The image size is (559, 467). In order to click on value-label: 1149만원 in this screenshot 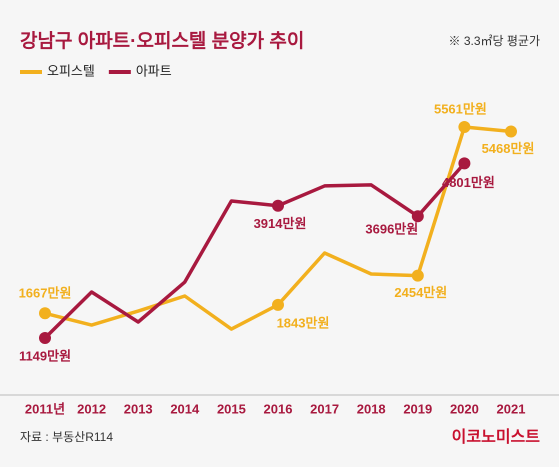, I will do `click(45, 355)`.